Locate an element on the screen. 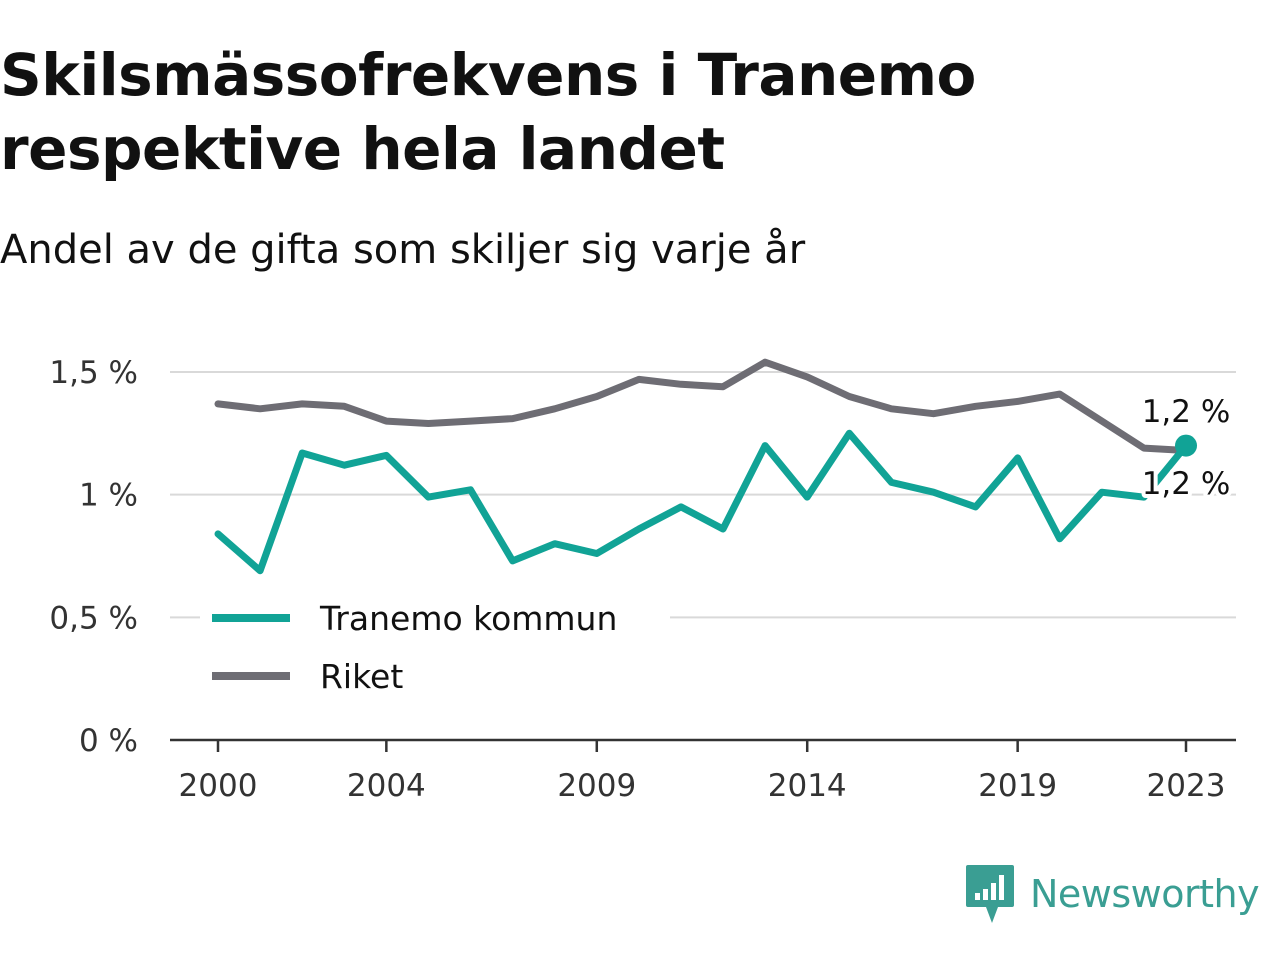 This screenshot has width=1280, height=960. newsworthy-logo: Newsworthy is located at coordinates (1112, 894).